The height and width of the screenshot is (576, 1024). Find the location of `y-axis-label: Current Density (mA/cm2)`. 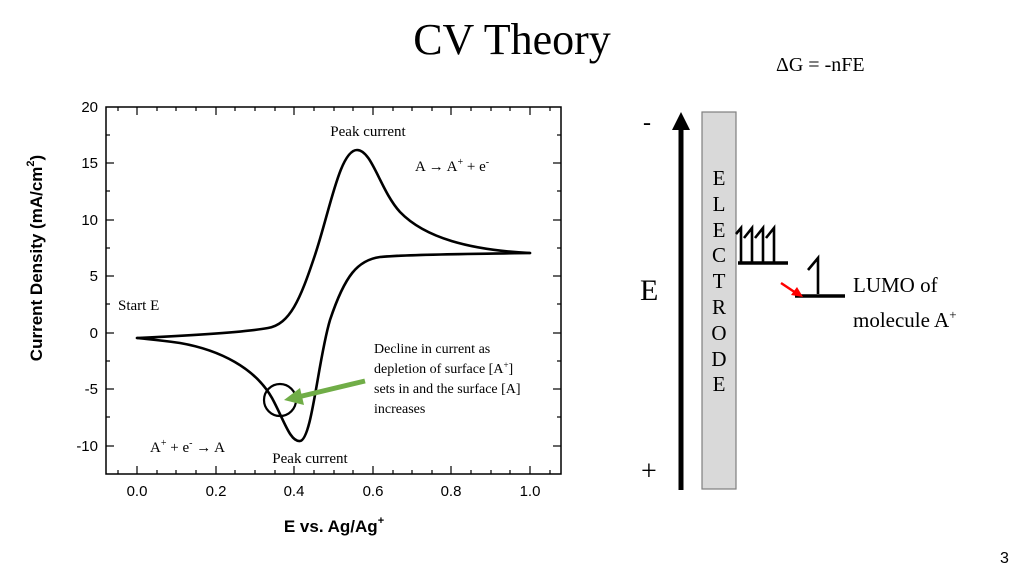

y-axis-label: Current Density (mA/cm2) is located at coordinates (35, 258).